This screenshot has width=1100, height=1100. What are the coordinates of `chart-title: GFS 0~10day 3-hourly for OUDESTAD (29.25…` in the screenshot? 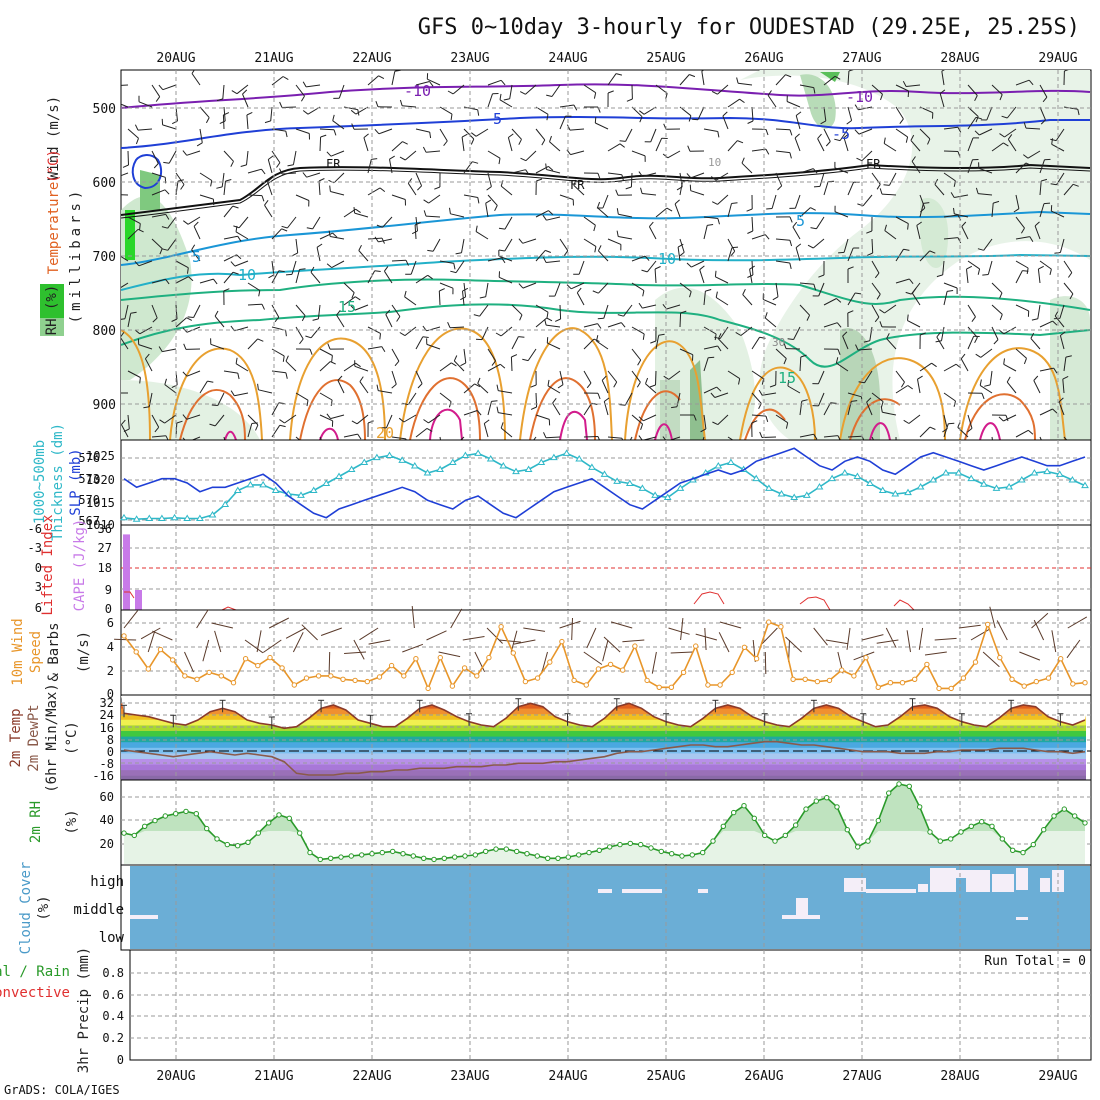 It's located at (749, 27).